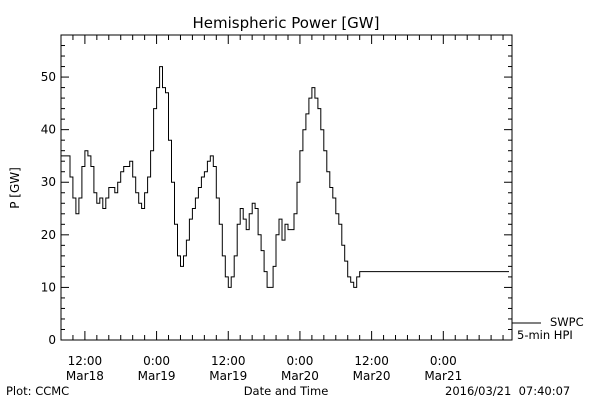 The width and height of the screenshot is (600, 400). I want to click on y-tick-label: 50, so click(48, 77).